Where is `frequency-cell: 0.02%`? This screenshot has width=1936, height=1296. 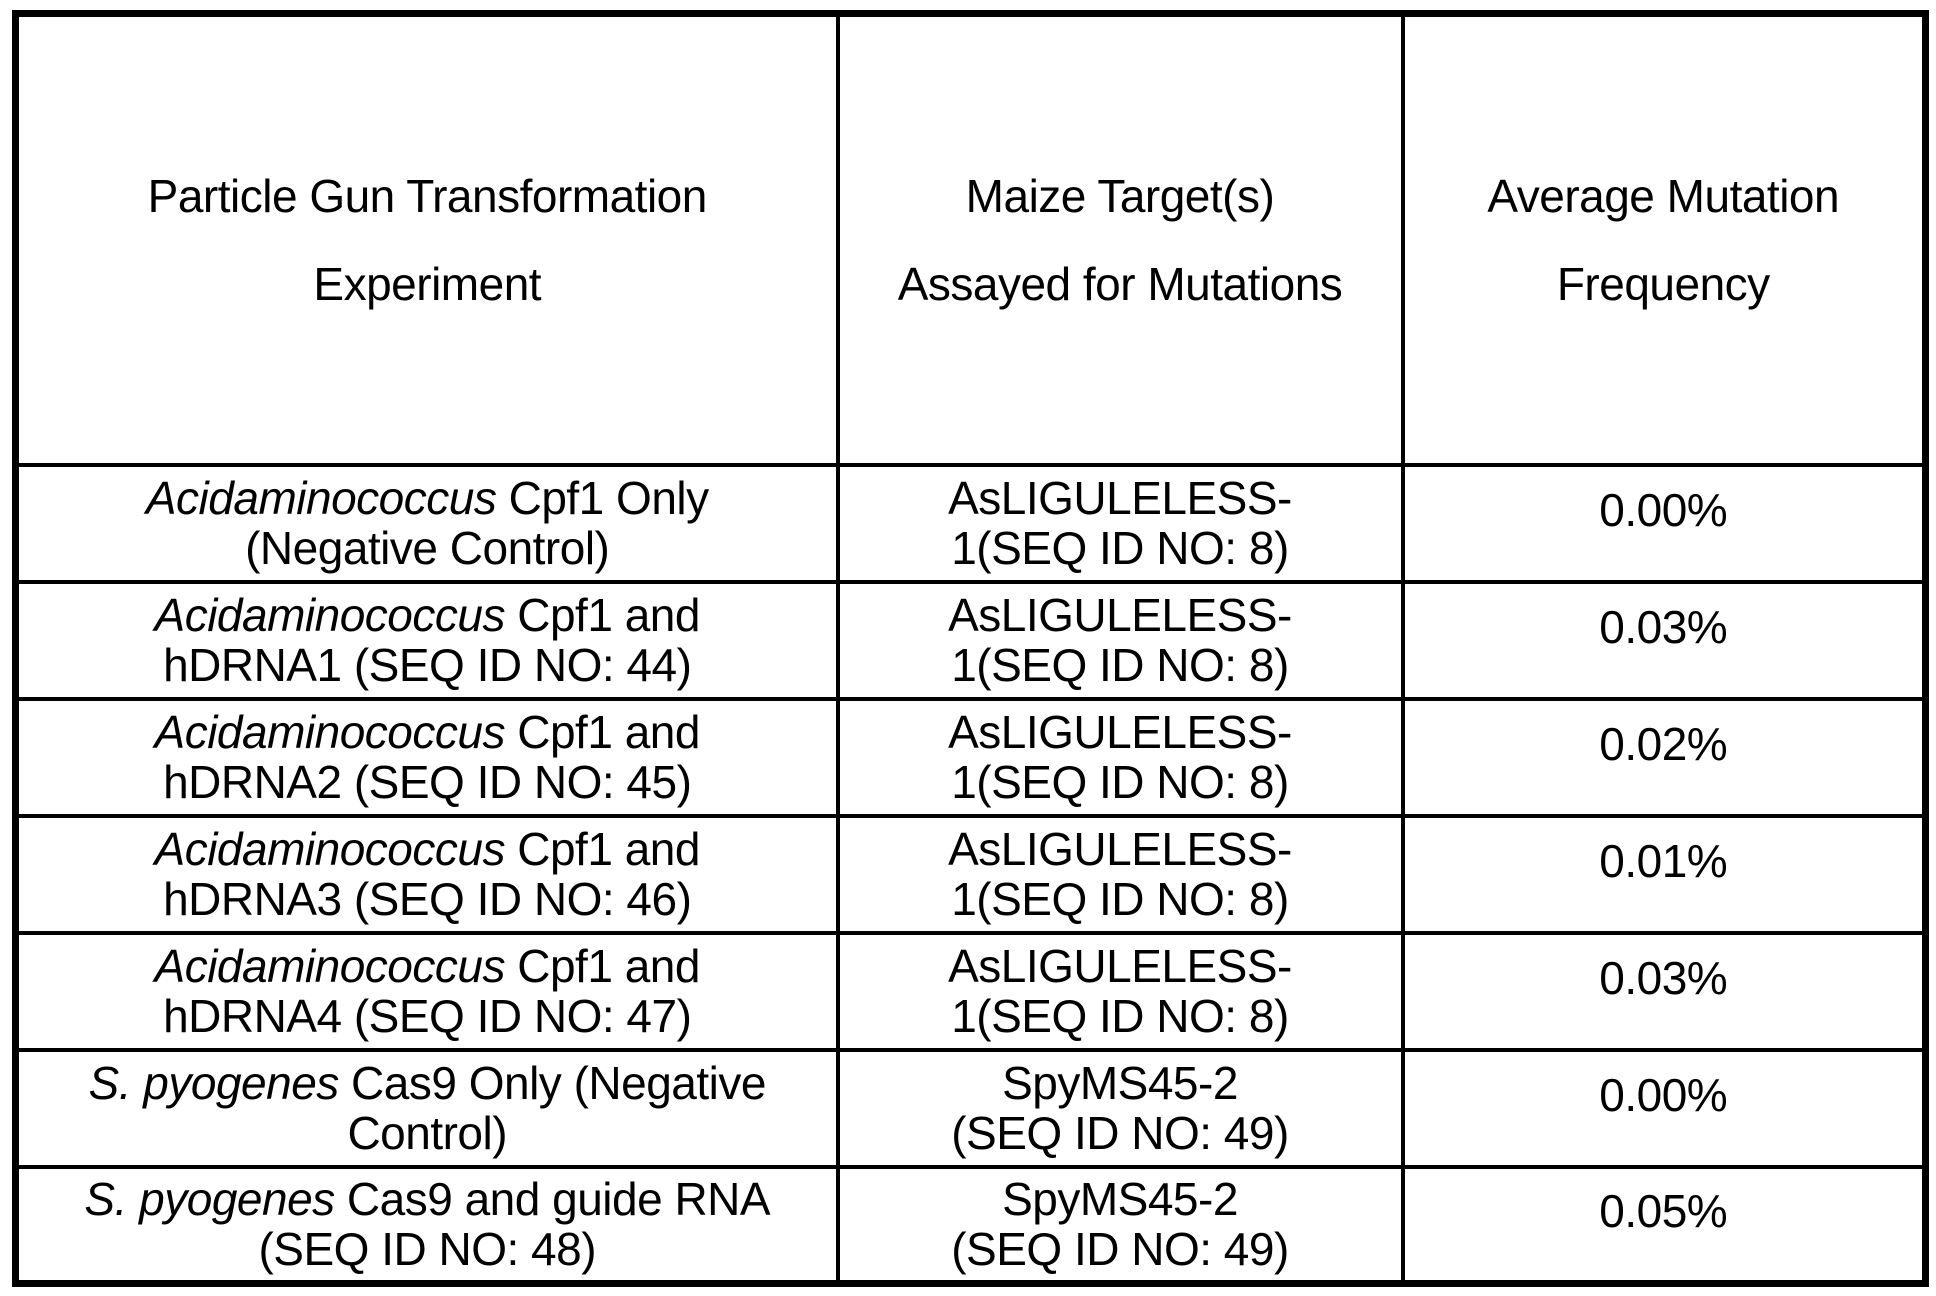 frequency-cell: 0.02% is located at coordinates (1664, 757).